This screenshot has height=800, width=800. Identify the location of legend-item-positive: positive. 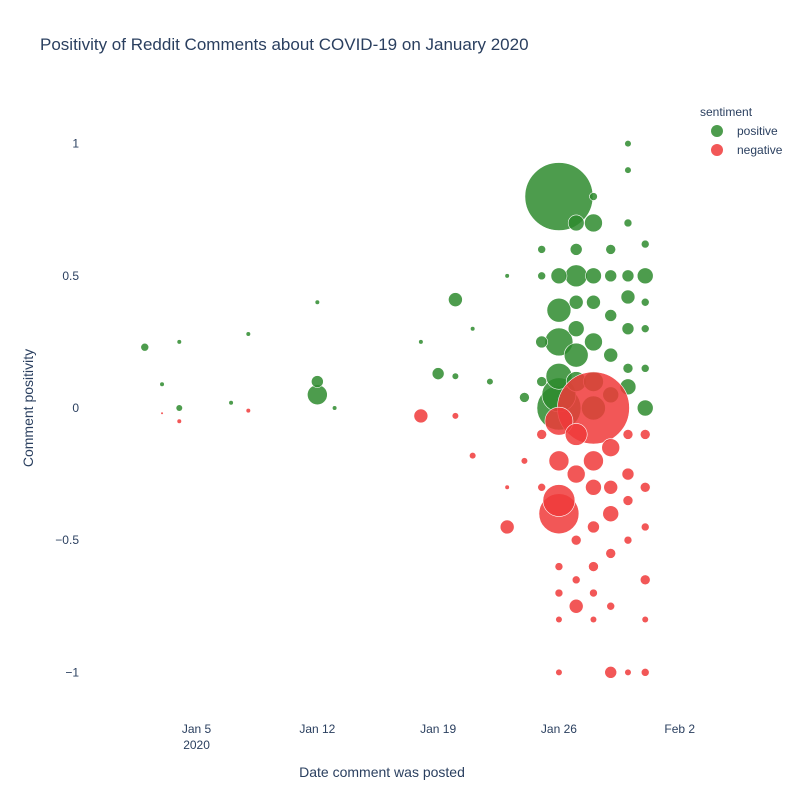
(744, 131).